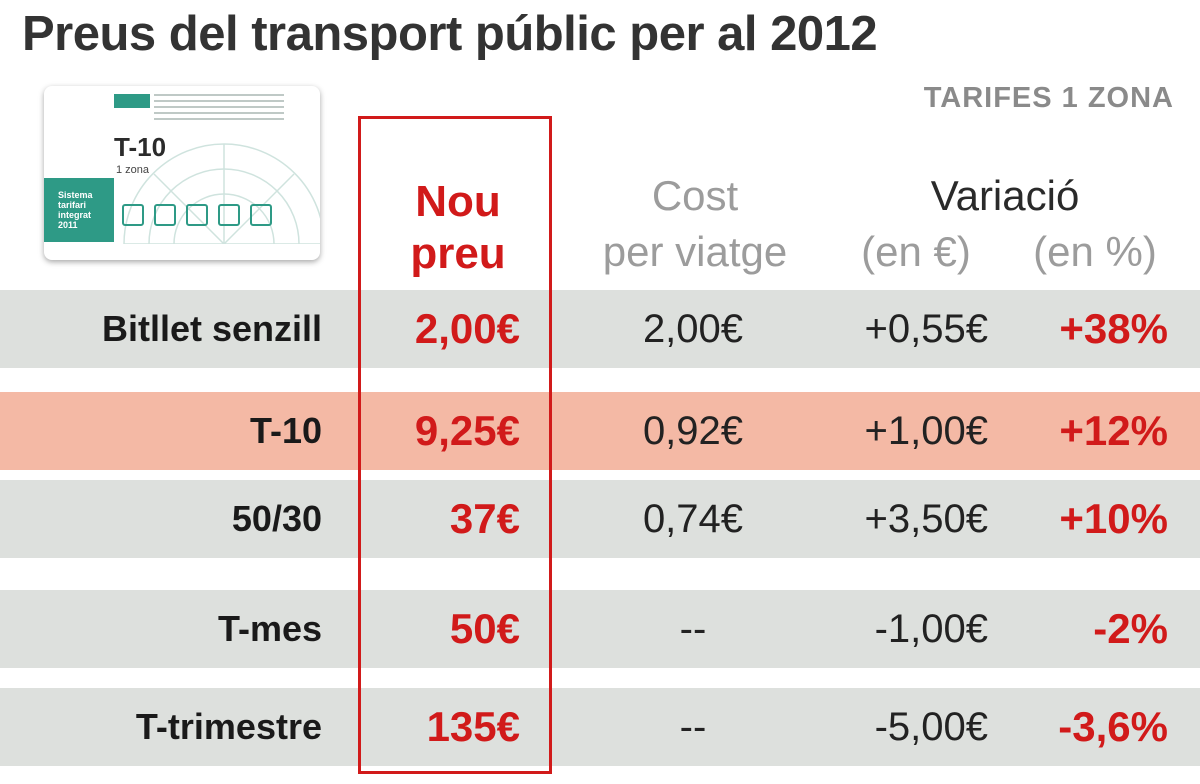  What do you see at coordinates (229, 215) in the screenshot?
I see `tram-icon` at bounding box center [229, 215].